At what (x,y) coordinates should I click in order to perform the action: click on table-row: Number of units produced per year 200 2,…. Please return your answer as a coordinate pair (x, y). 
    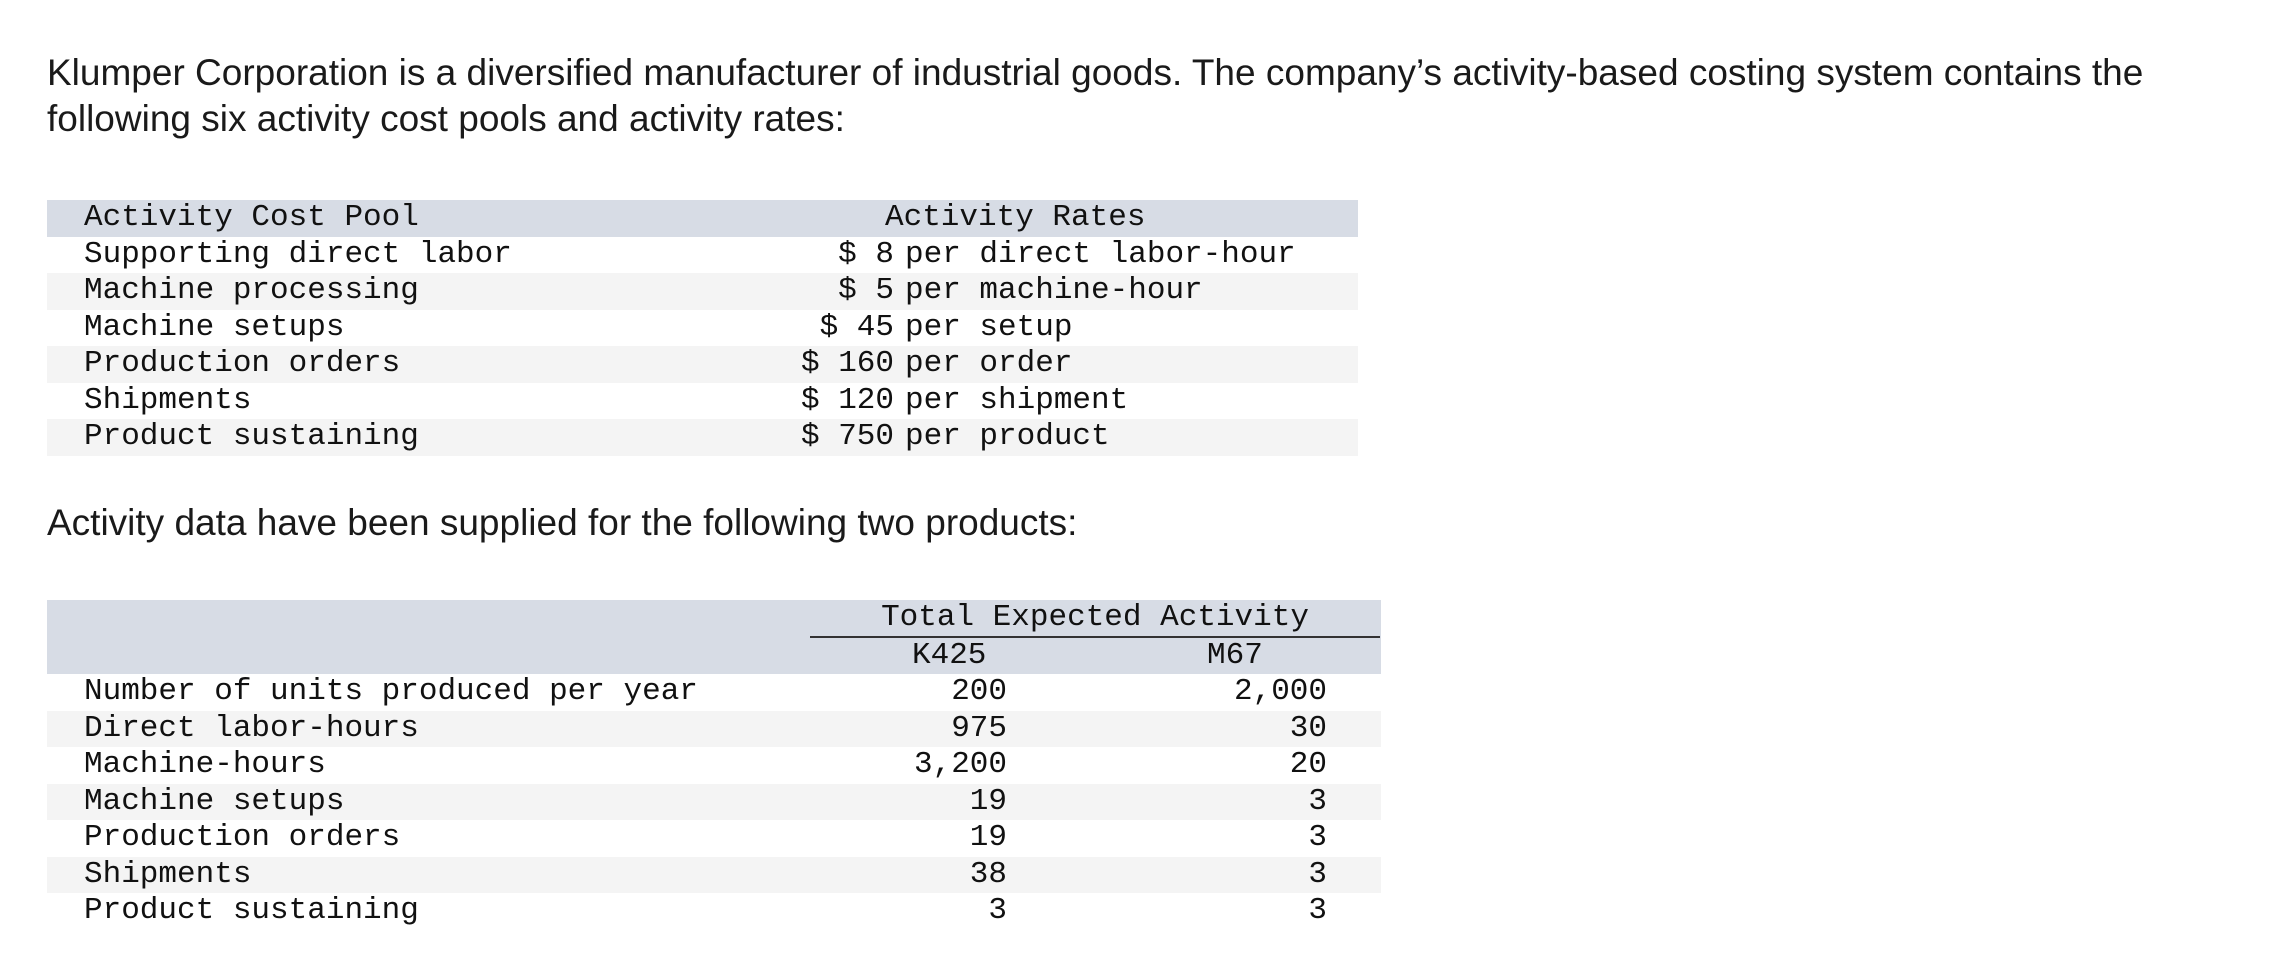
    Looking at the image, I should click on (714, 692).